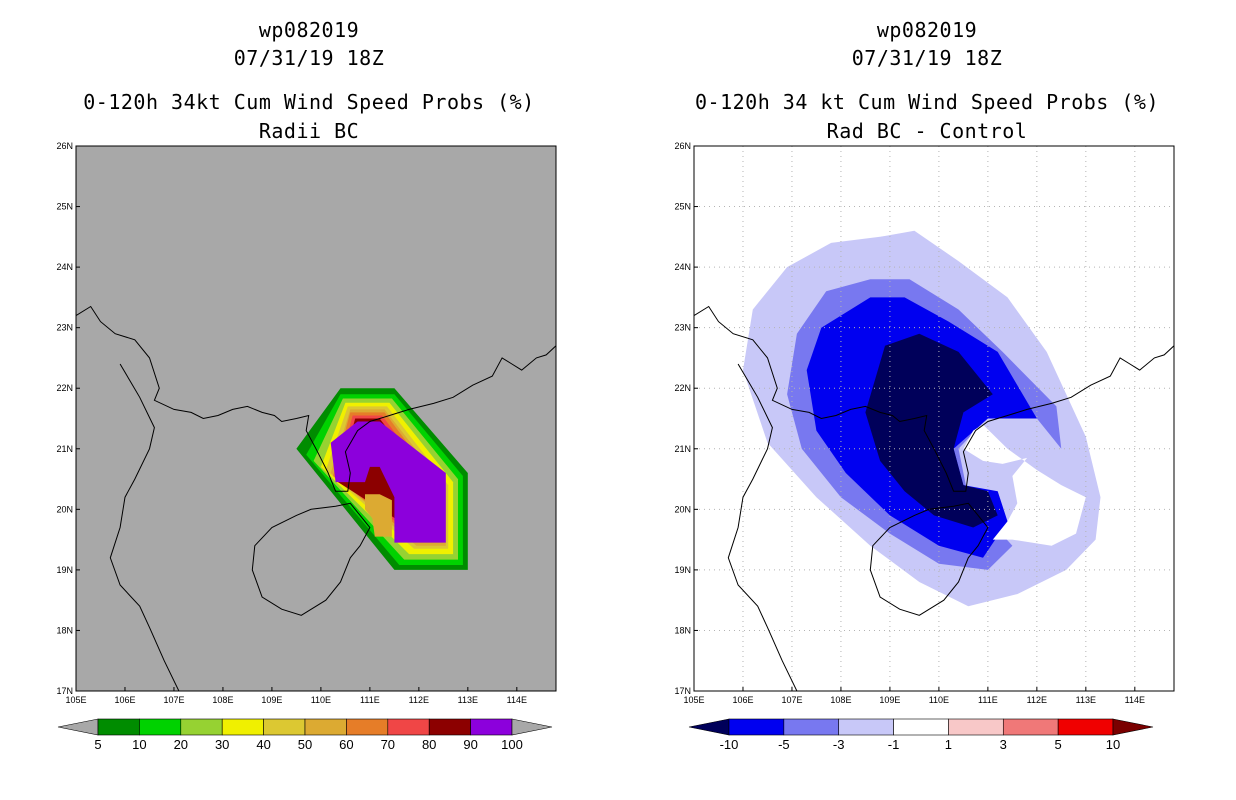 The image size is (1236, 800). What do you see at coordinates (222, 744) in the screenshot?
I see `colorbar-label: 30` at bounding box center [222, 744].